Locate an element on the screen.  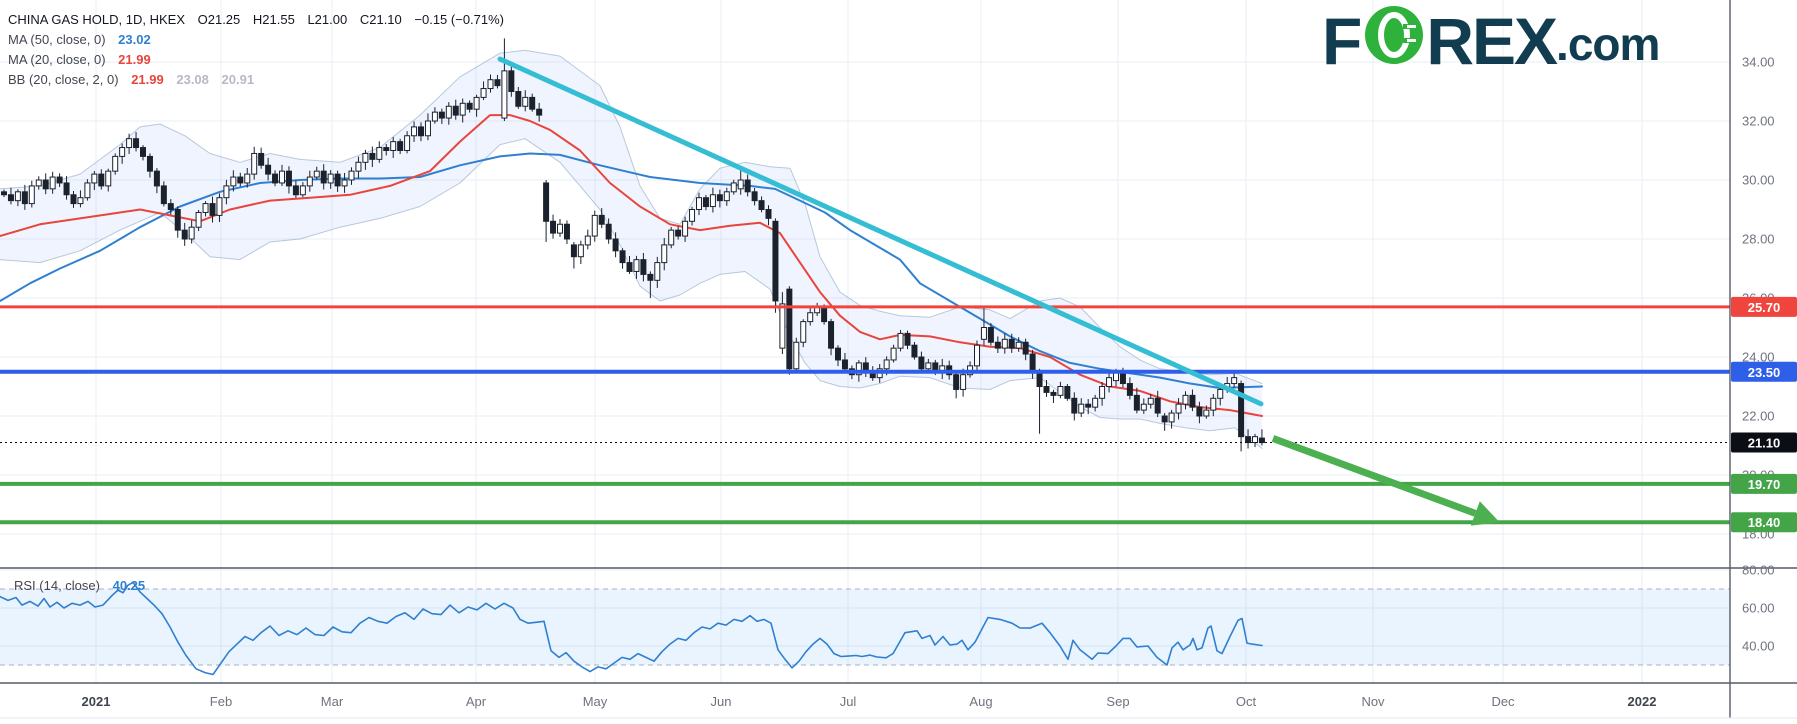
logo-f: F is located at coordinates (1342, 41).